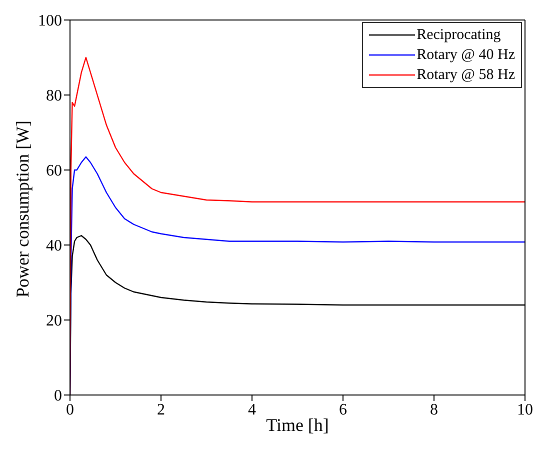 Image resolution: width=542 pixels, height=451 pixels. What do you see at coordinates (58, 396) in the screenshot?
I see `y-tick-label: 0` at bounding box center [58, 396].